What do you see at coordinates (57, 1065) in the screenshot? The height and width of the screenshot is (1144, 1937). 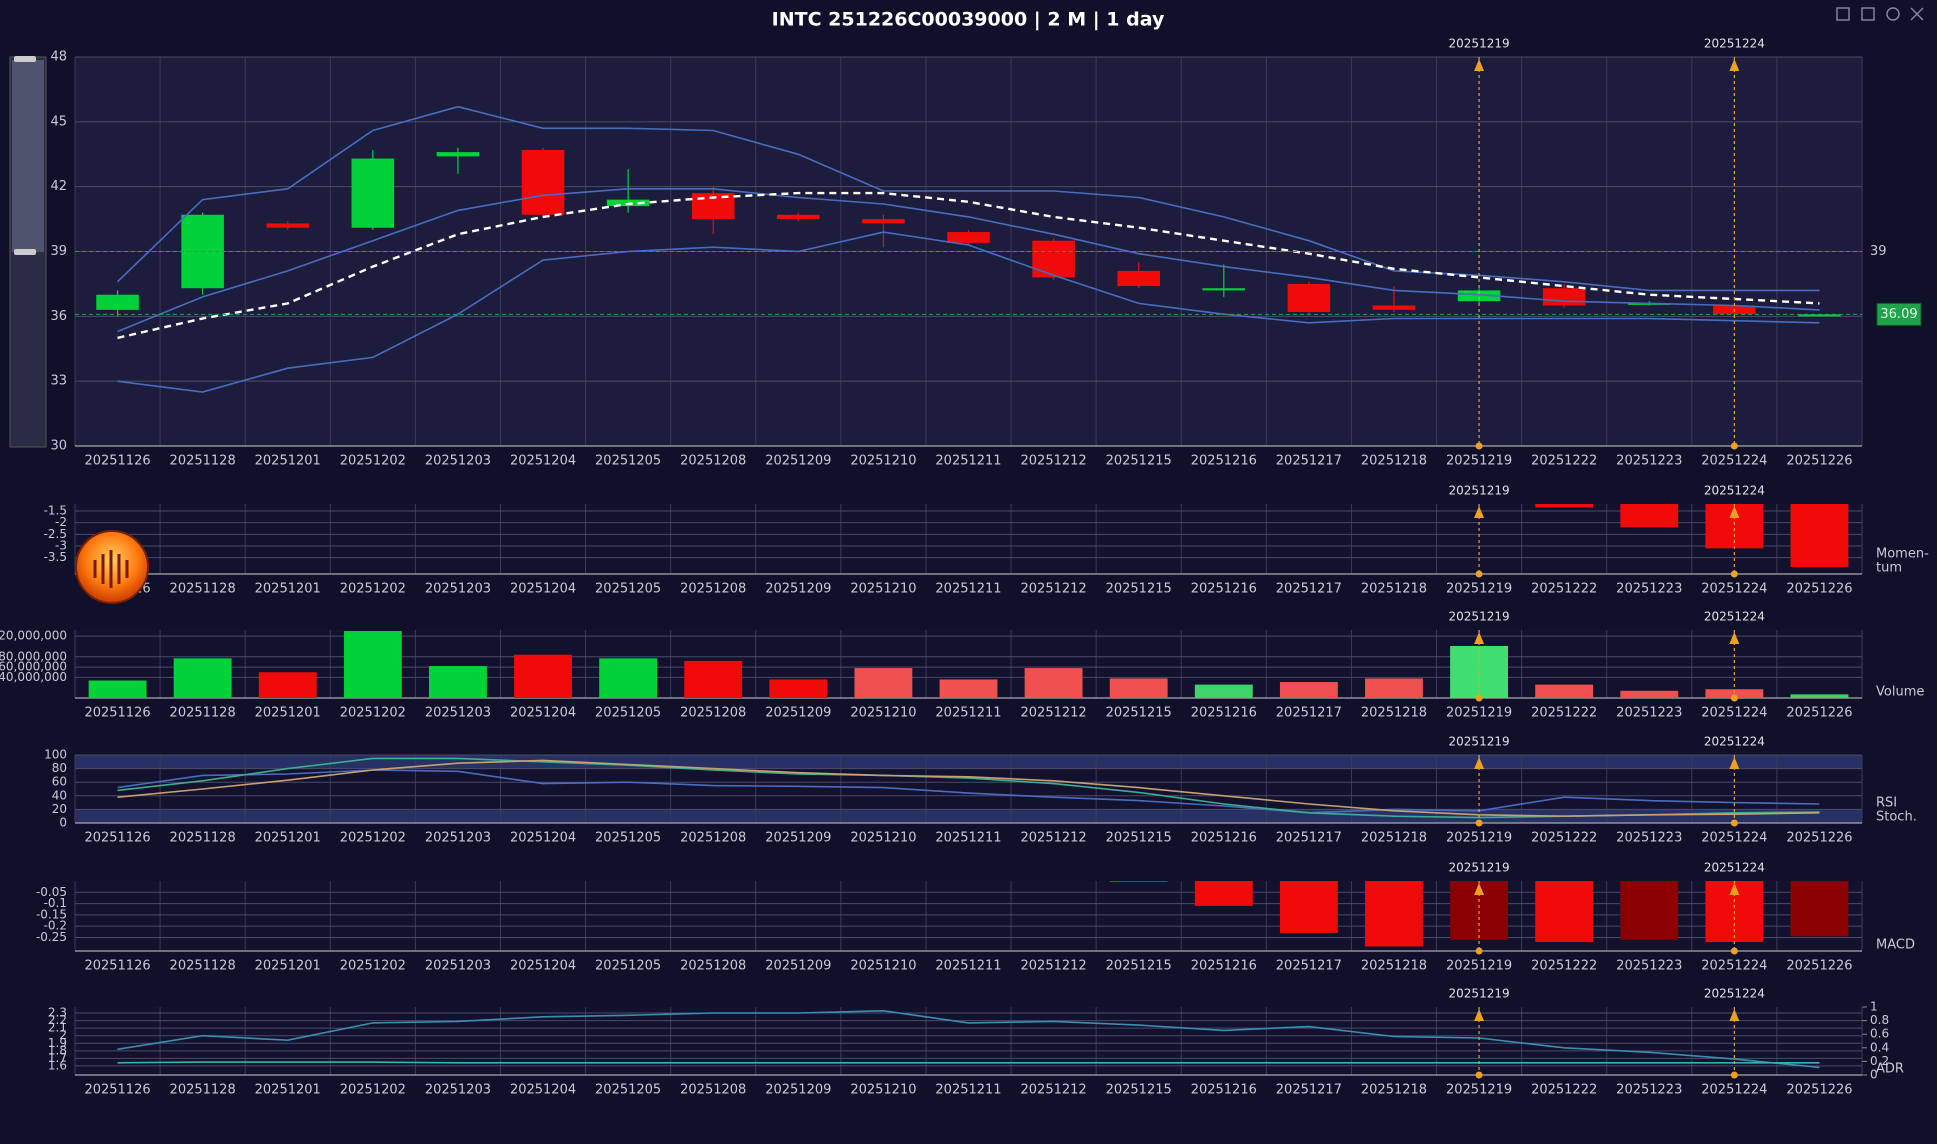 I see `y-tick-label: 1.6` at bounding box center [57, 1065].